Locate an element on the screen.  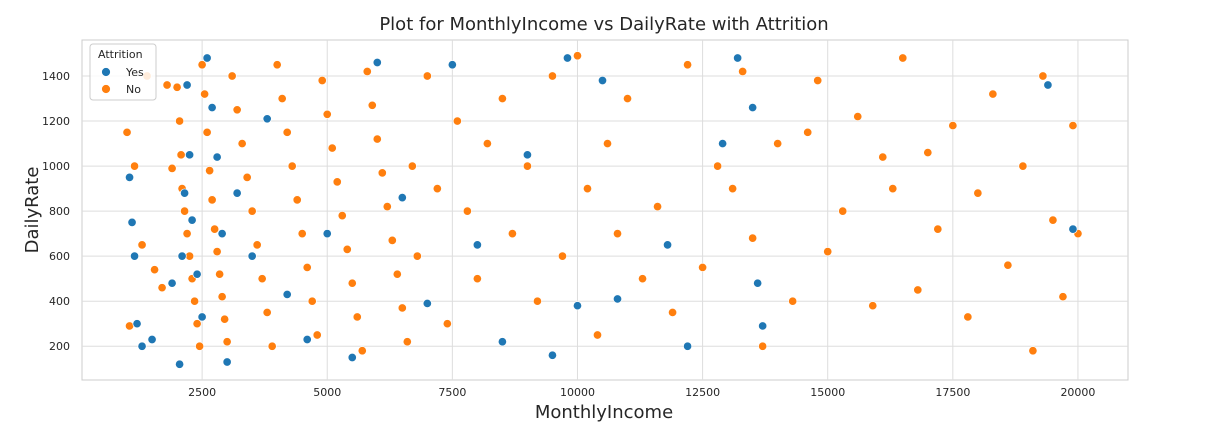
y-tick-label: 1000 is located at coordinates (56, 166).